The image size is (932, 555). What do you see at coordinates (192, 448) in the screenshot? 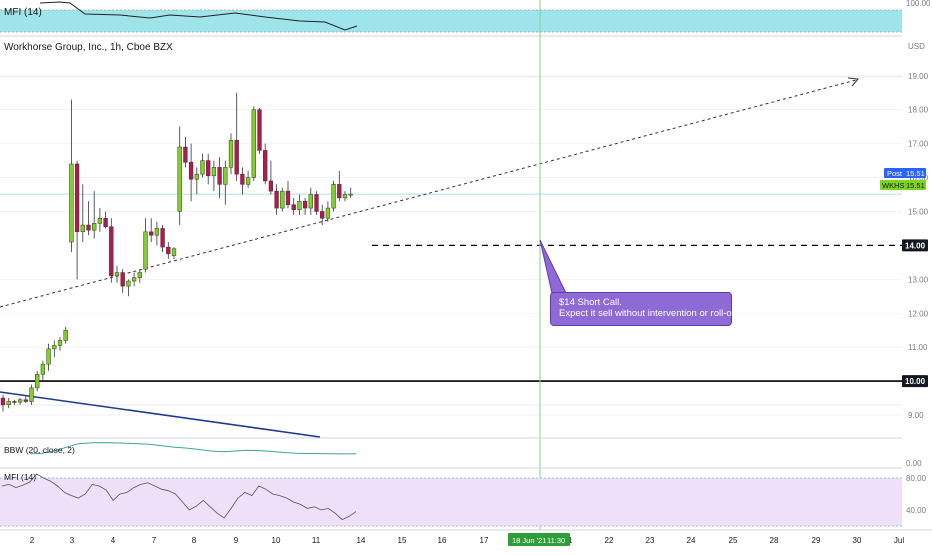
I see `bbw-series-line` at bounding box center [192, 448].